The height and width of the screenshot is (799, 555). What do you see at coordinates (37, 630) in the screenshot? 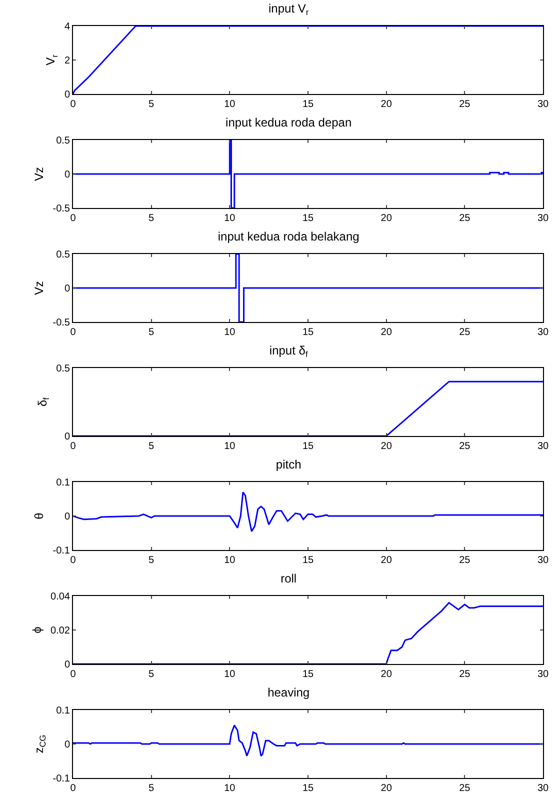
I see `y-axis-title: ϕ` at bounding box center [37, 630].